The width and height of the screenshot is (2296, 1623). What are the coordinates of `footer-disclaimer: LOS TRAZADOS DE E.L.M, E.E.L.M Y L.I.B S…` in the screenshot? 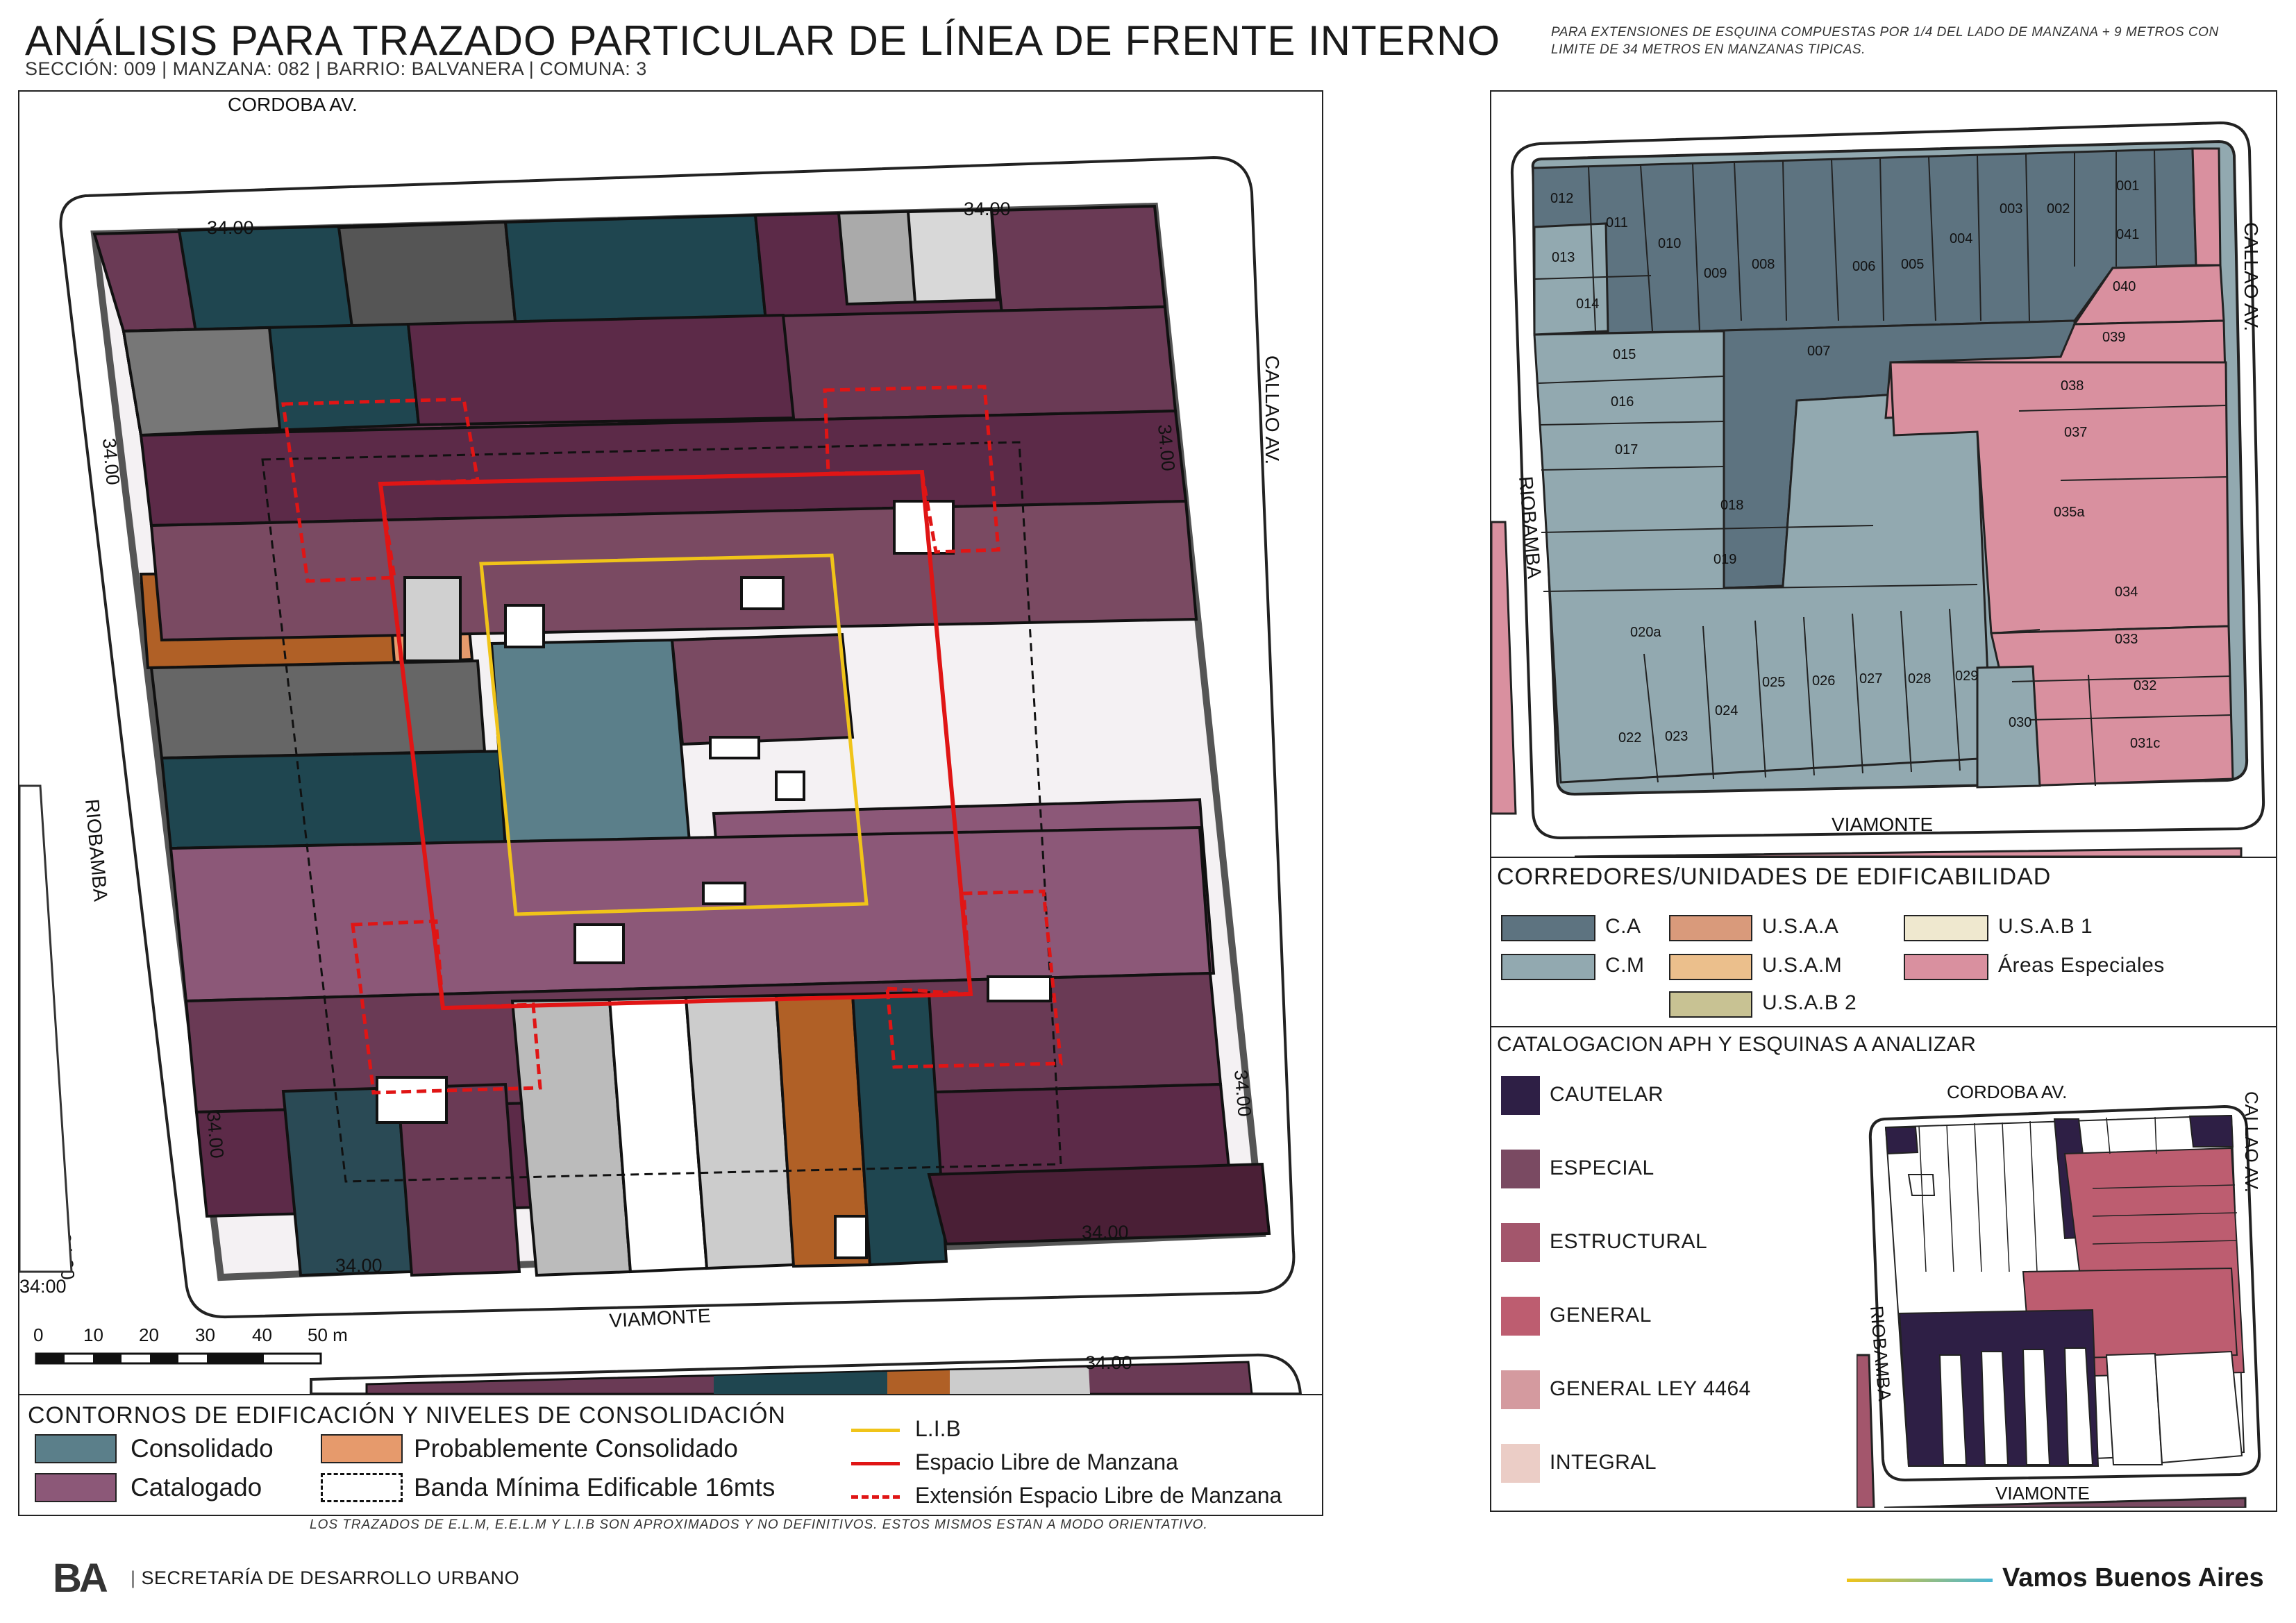 It's located at (759, 1524).